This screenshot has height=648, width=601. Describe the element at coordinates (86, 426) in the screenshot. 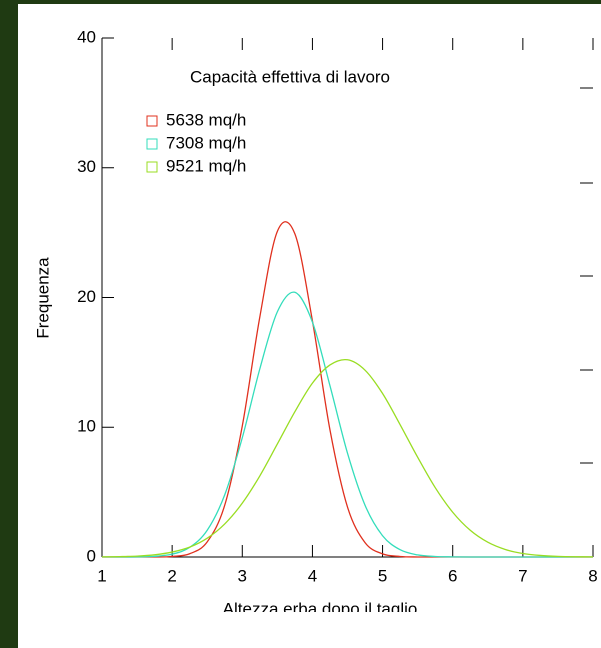

I see `y-tick-label: 10` at that location.